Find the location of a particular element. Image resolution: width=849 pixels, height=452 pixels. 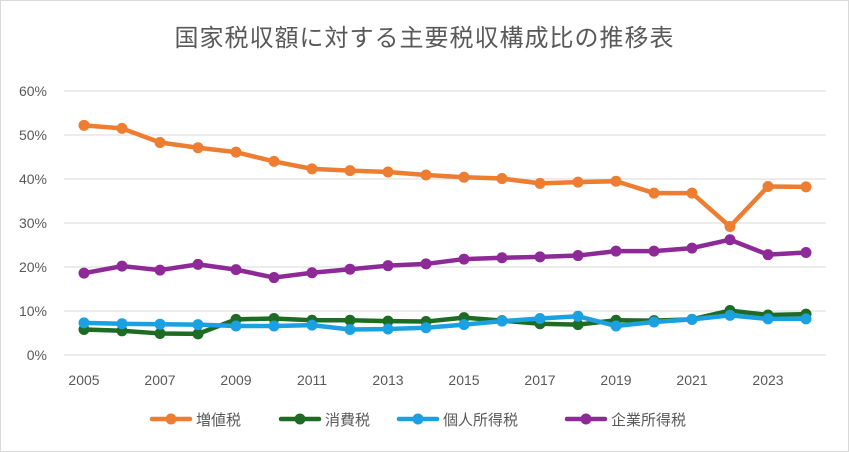

legend-label: 増値税 is located at coordinates (218, 420).